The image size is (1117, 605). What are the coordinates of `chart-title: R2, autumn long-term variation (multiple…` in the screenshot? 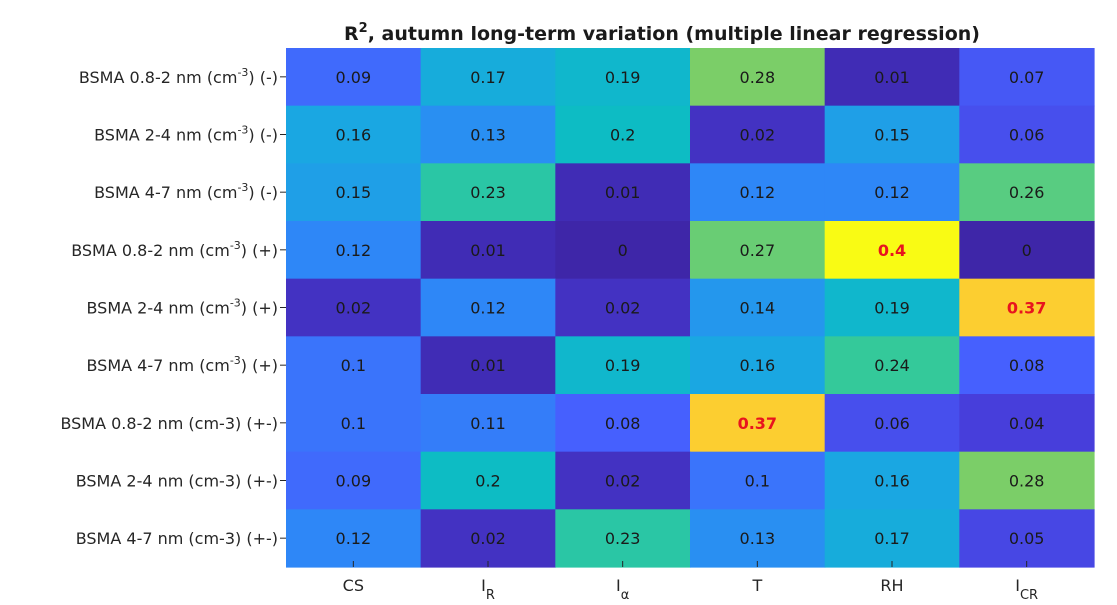 It's located at (662, 33).